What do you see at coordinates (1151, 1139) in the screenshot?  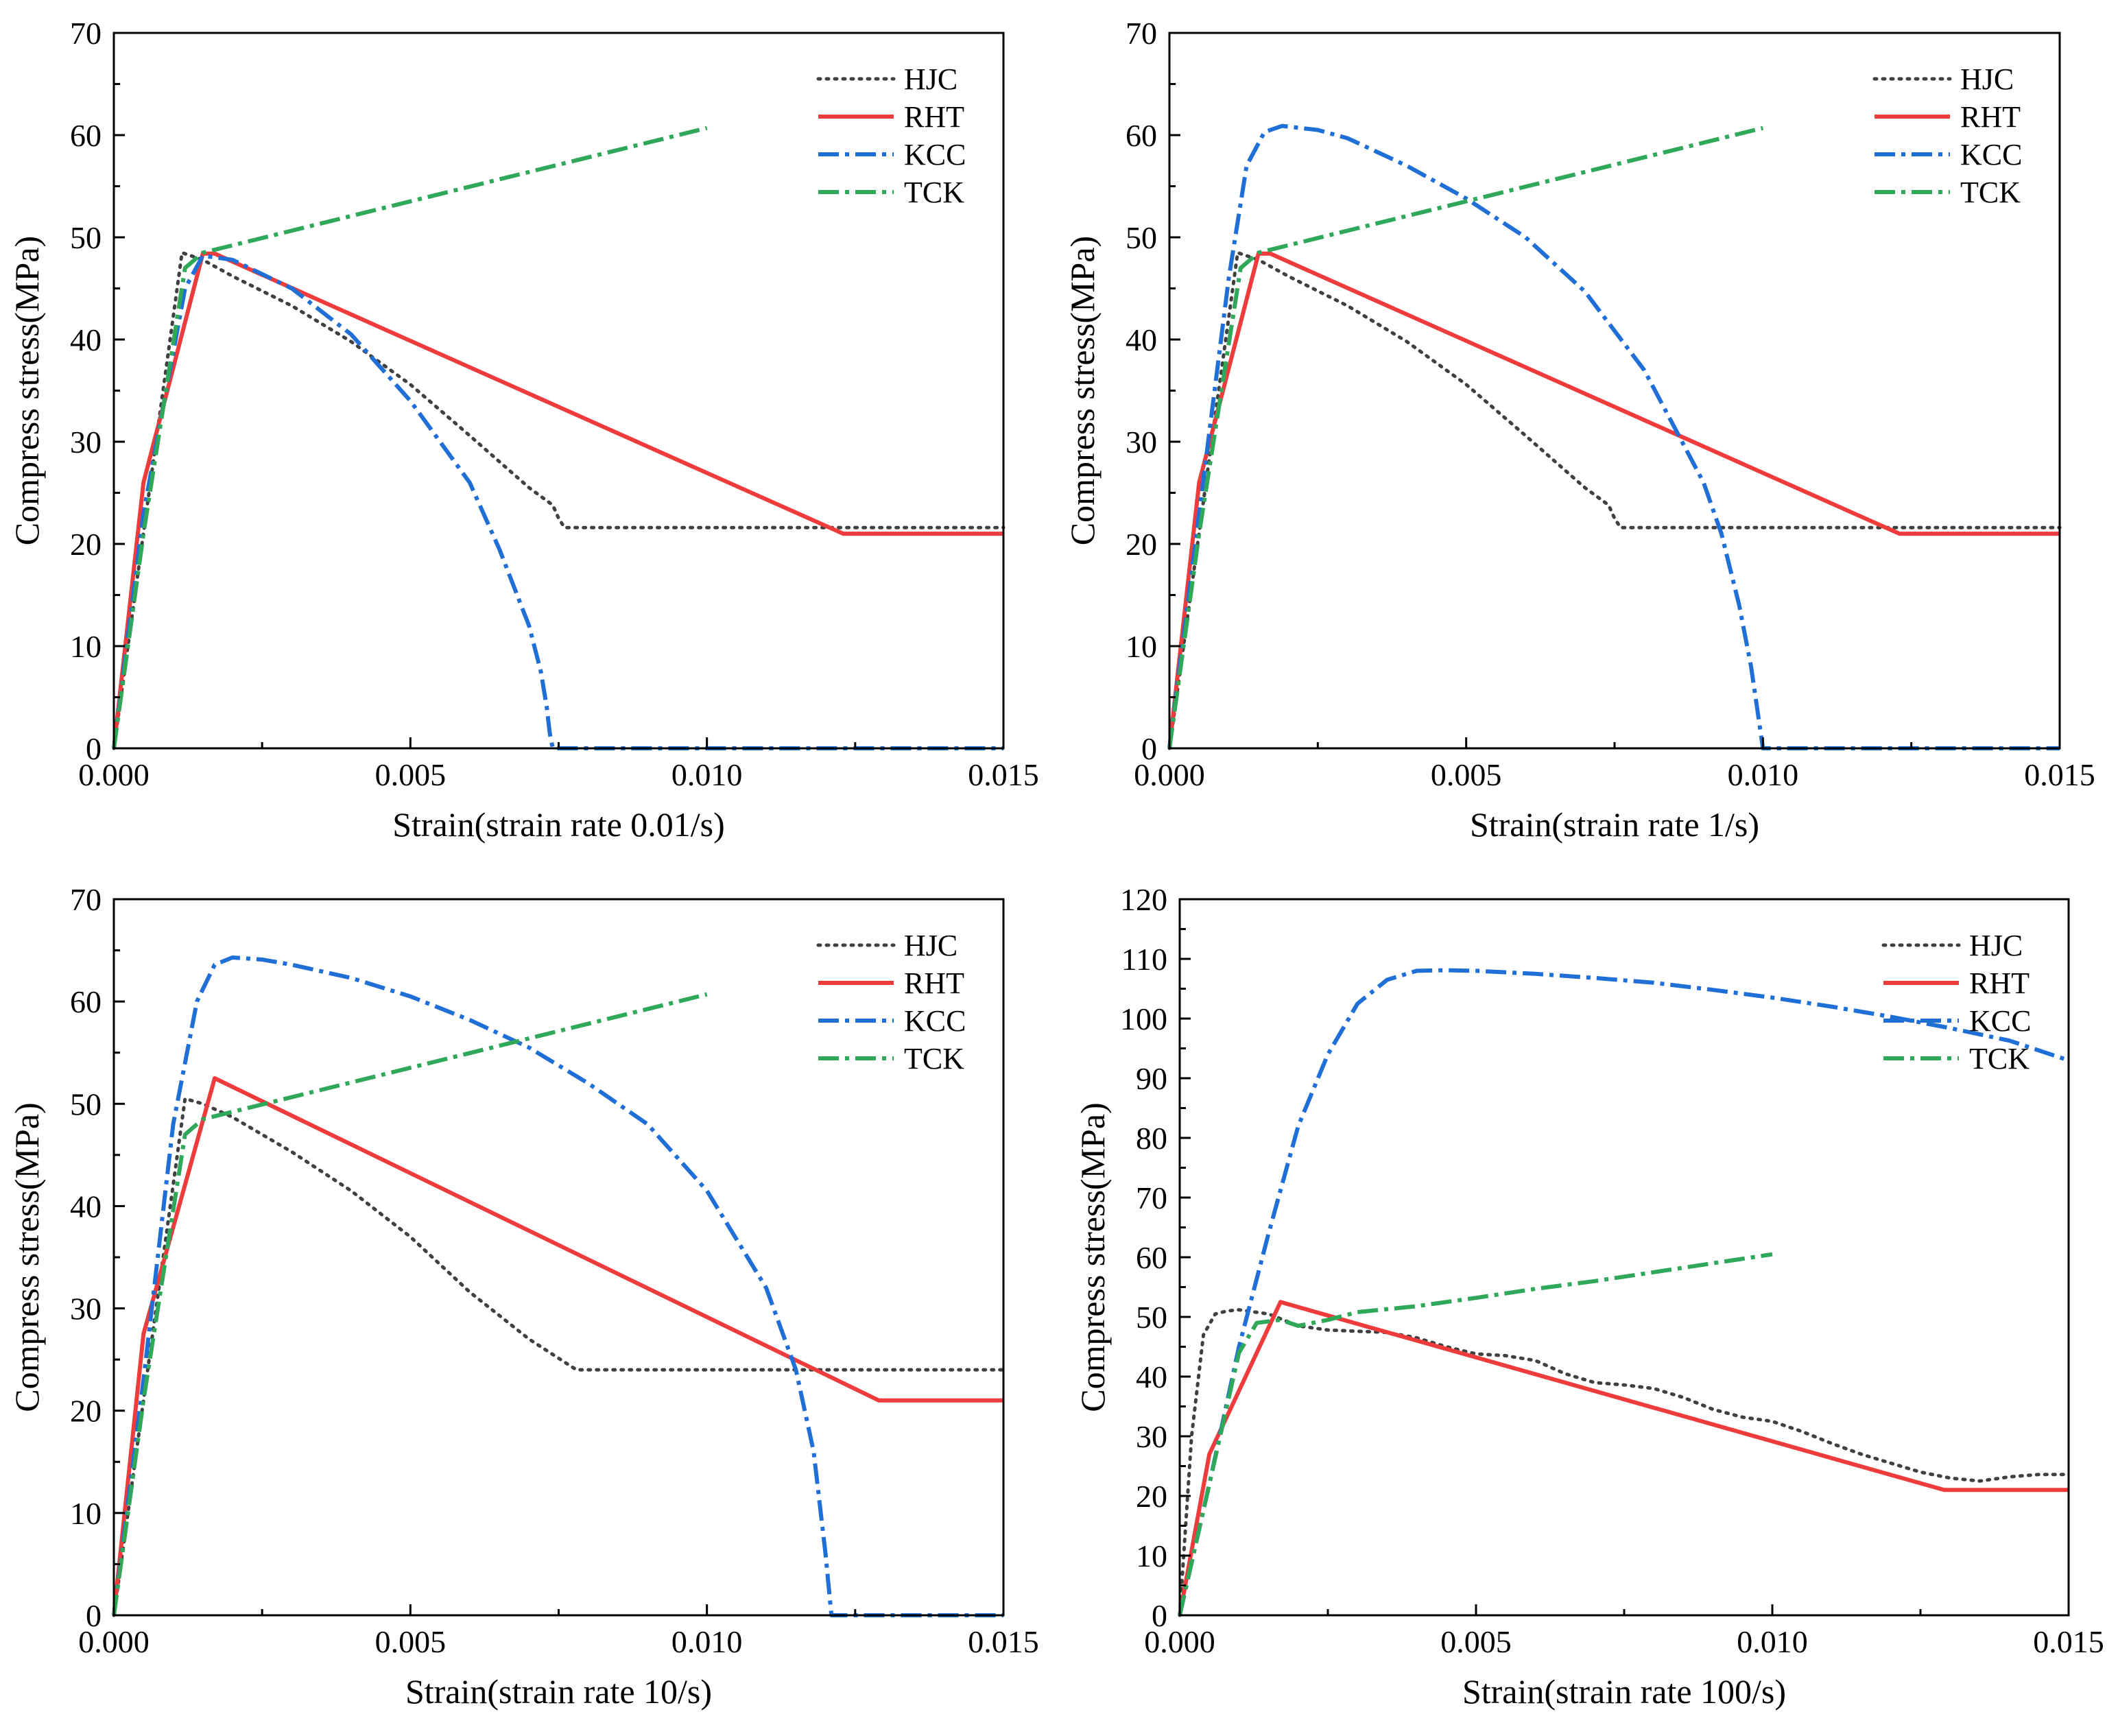 I see `y-tick-label: 80` at bounding box center [1151, 1139].